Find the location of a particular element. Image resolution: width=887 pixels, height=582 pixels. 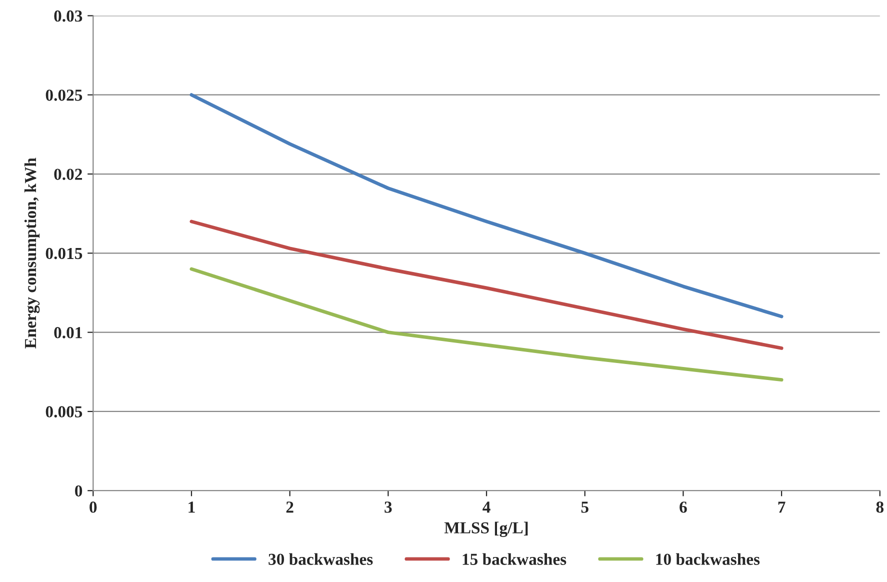

legend-label: 30 backwashes is located at coordinates (320, 559).